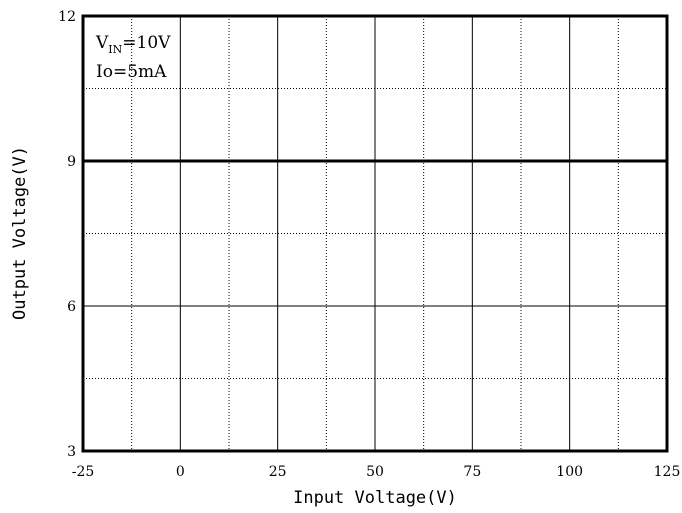  I want to click on x-tick-label: 75, so click(472, 472).